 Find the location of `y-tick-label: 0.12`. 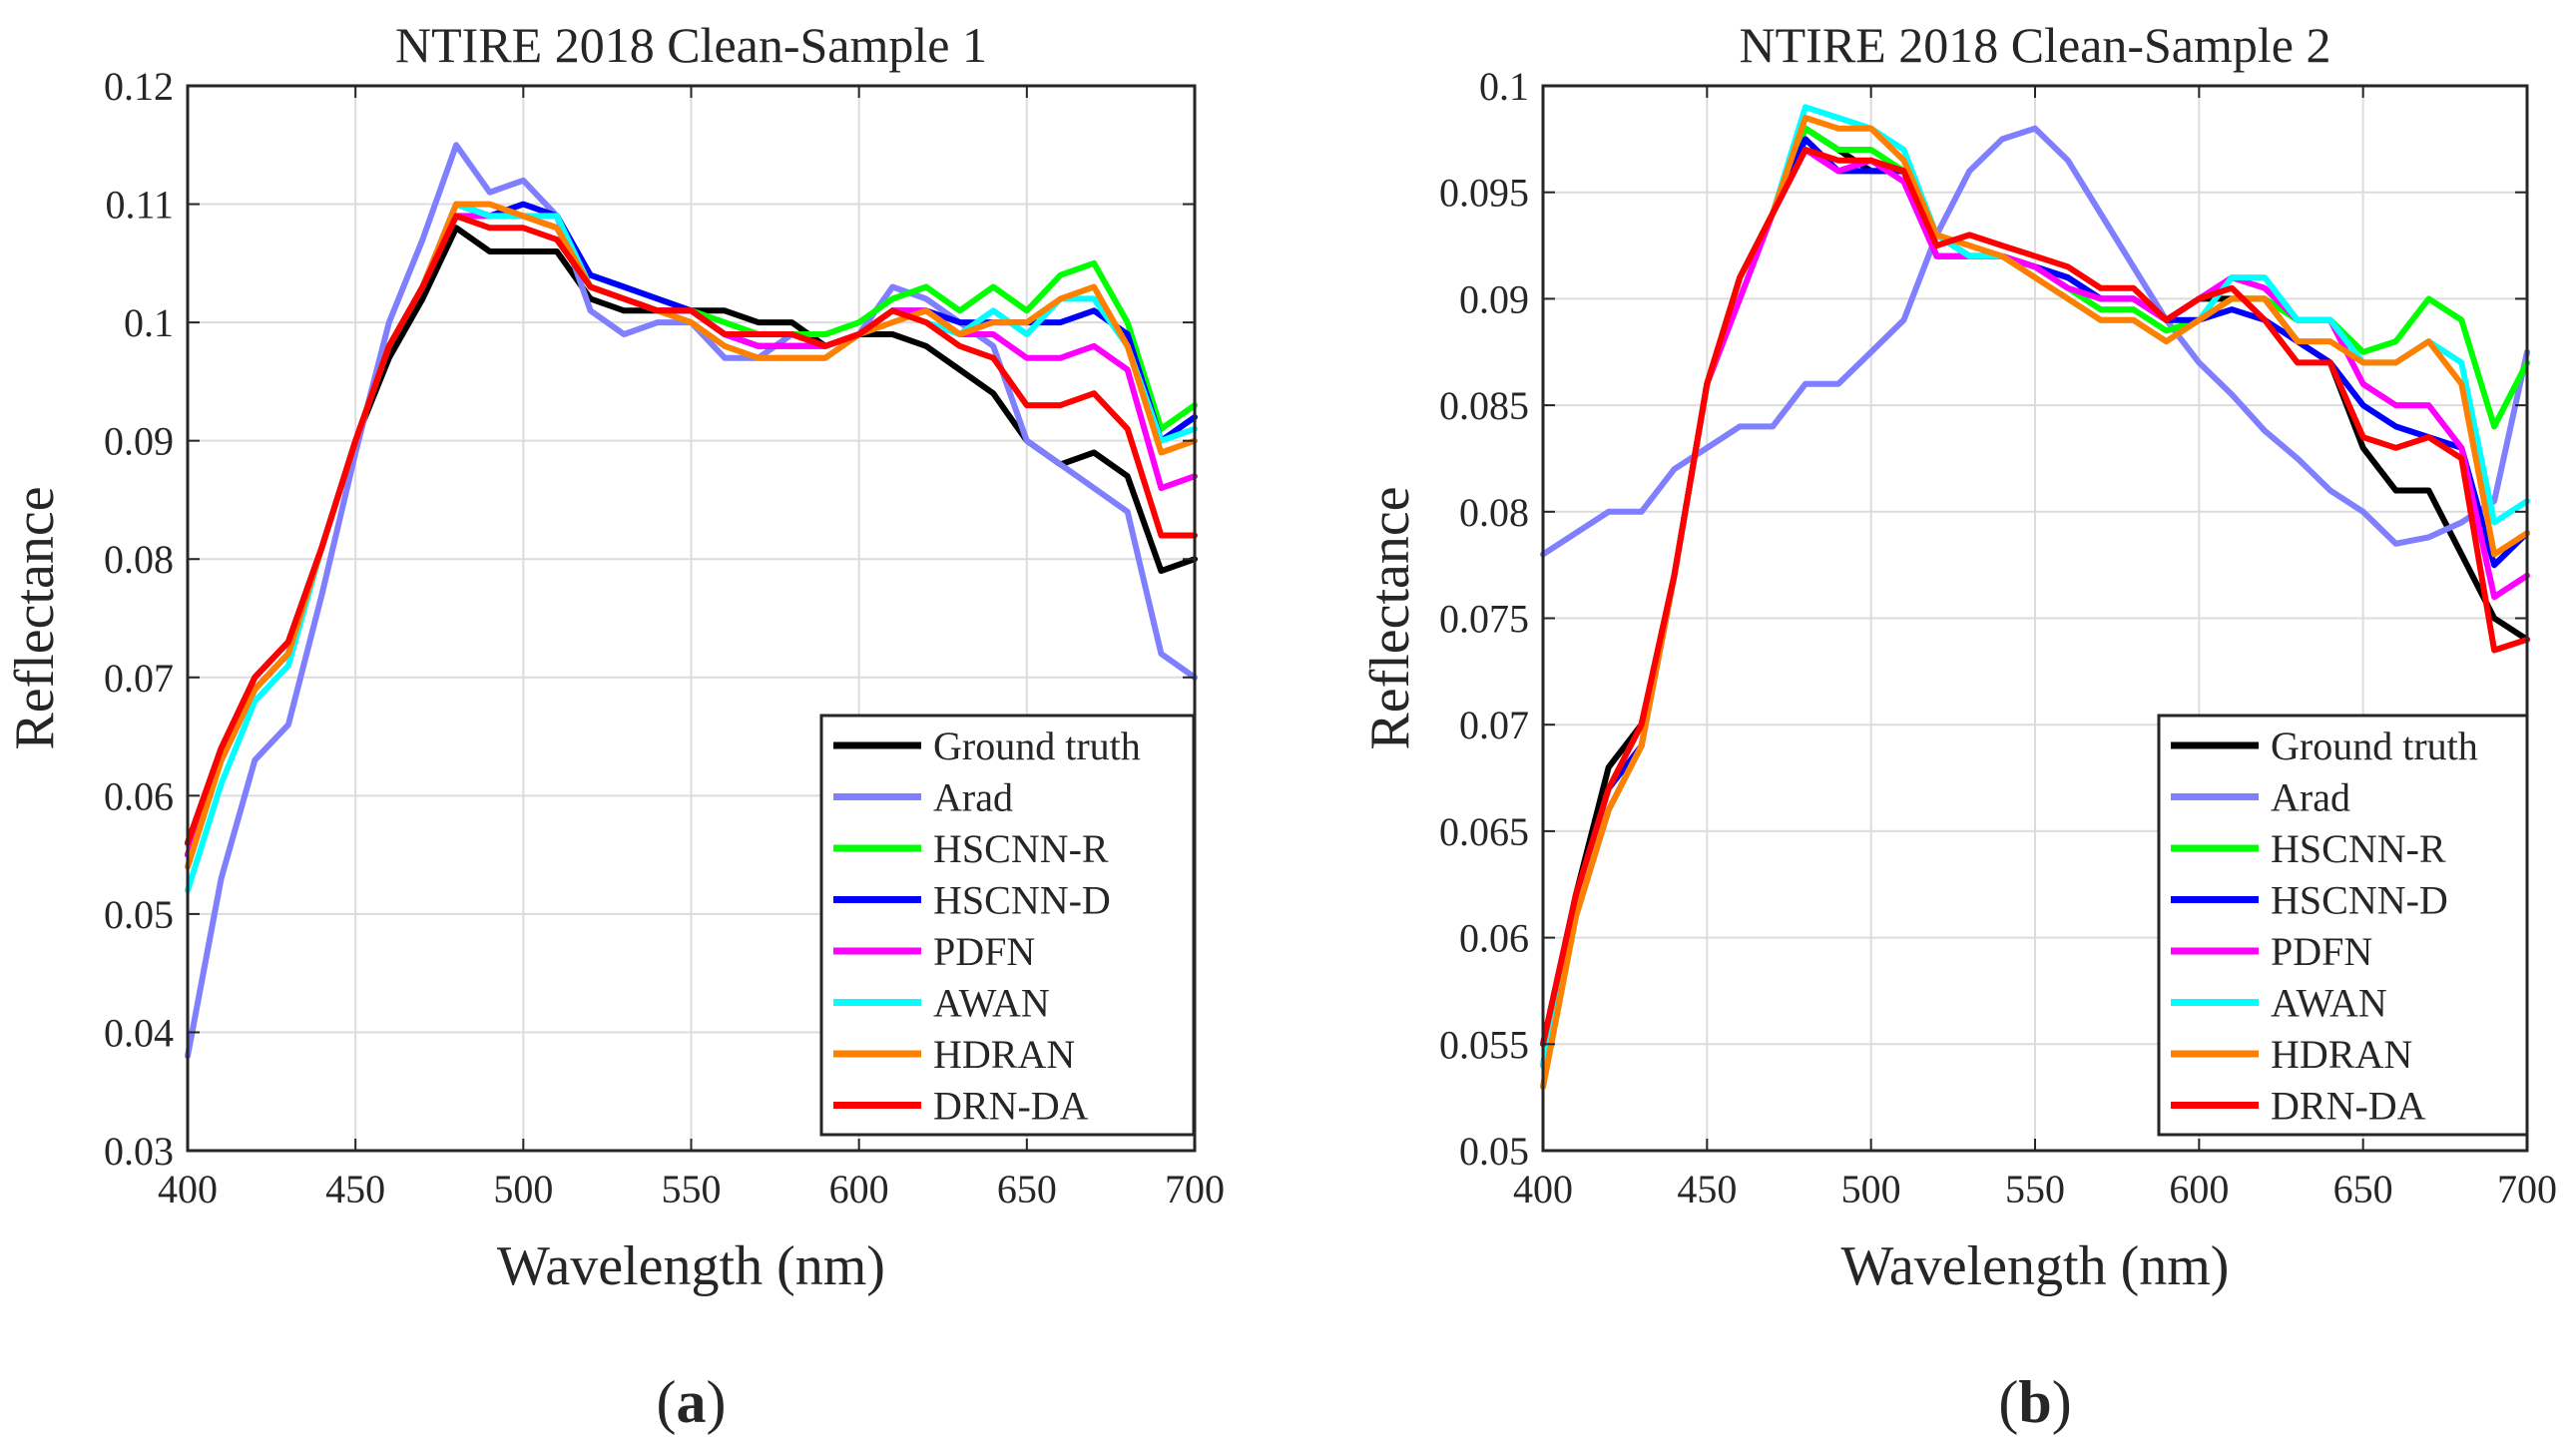

y-tick-label: 0.12 is located at coordinates (139, 86).